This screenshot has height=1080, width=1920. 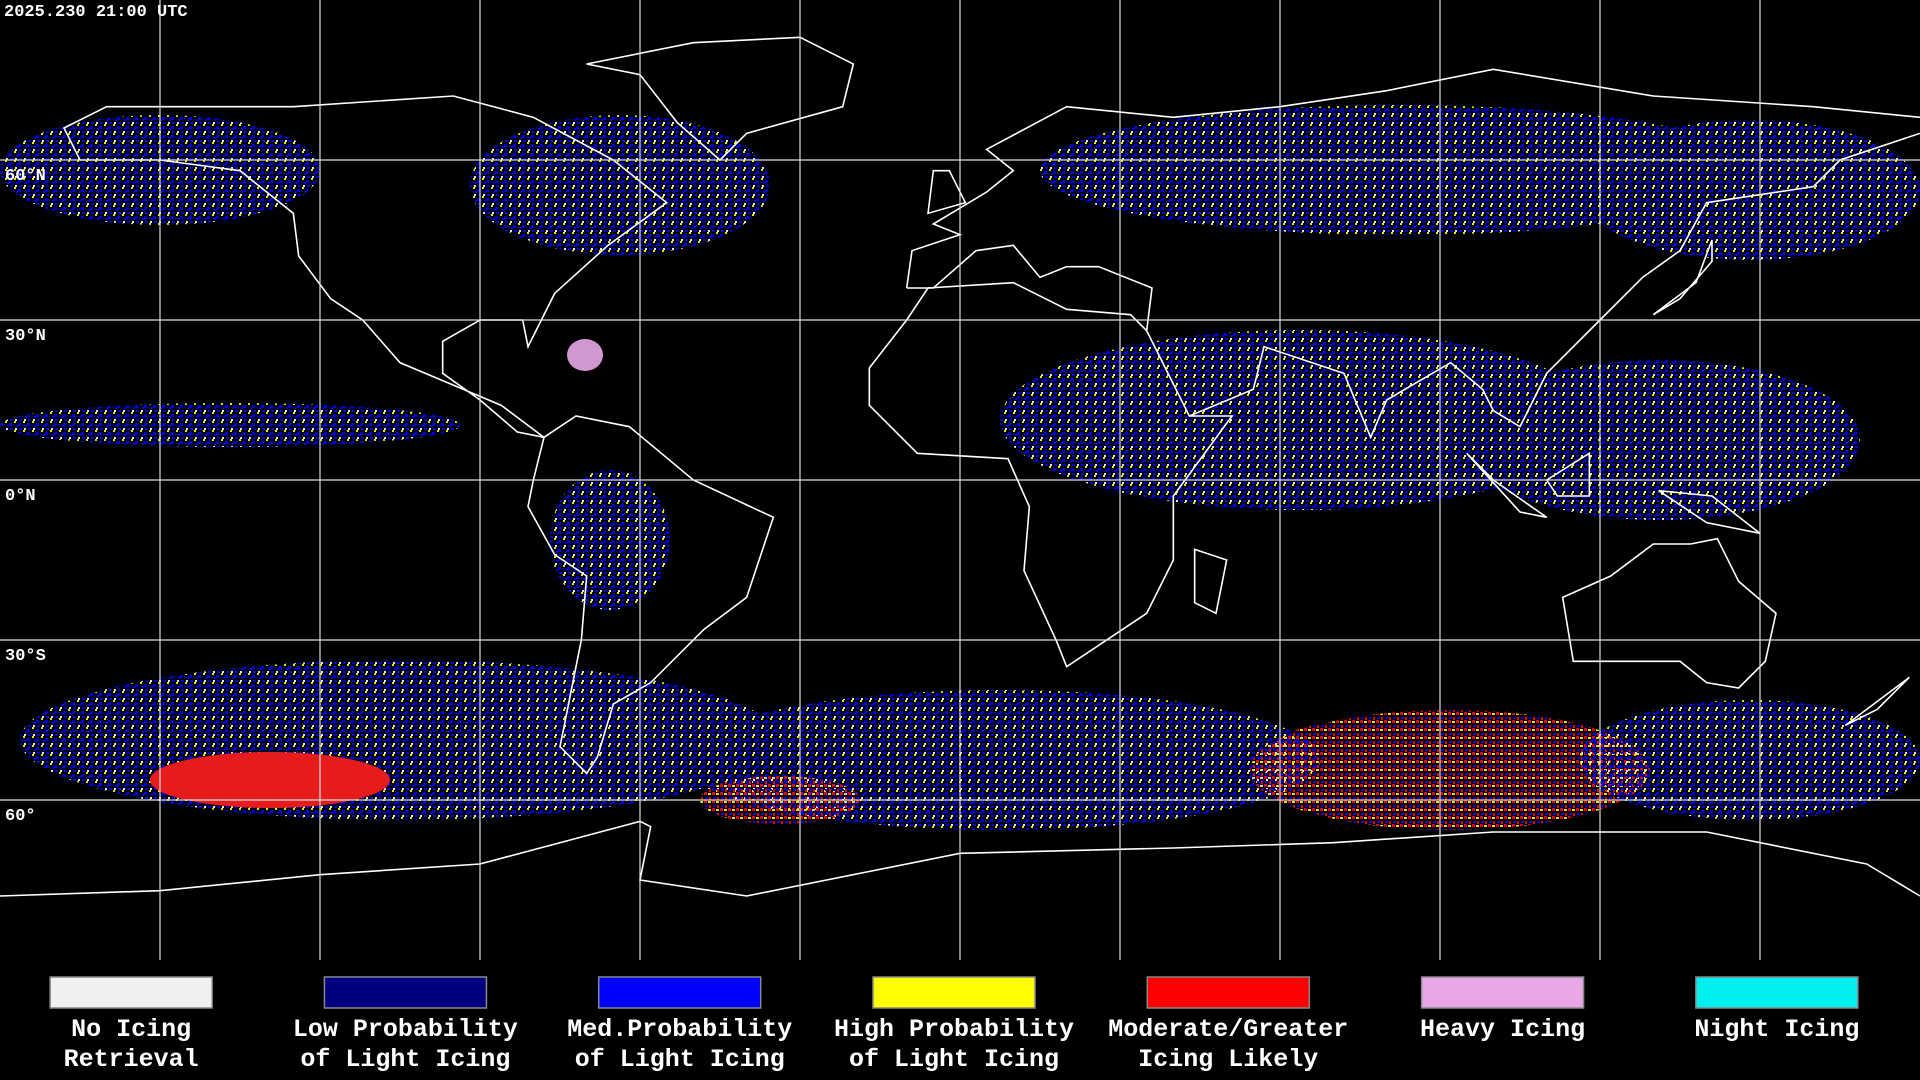 I want to click on legend-label: No Icing, so click(x=131, y=1029).